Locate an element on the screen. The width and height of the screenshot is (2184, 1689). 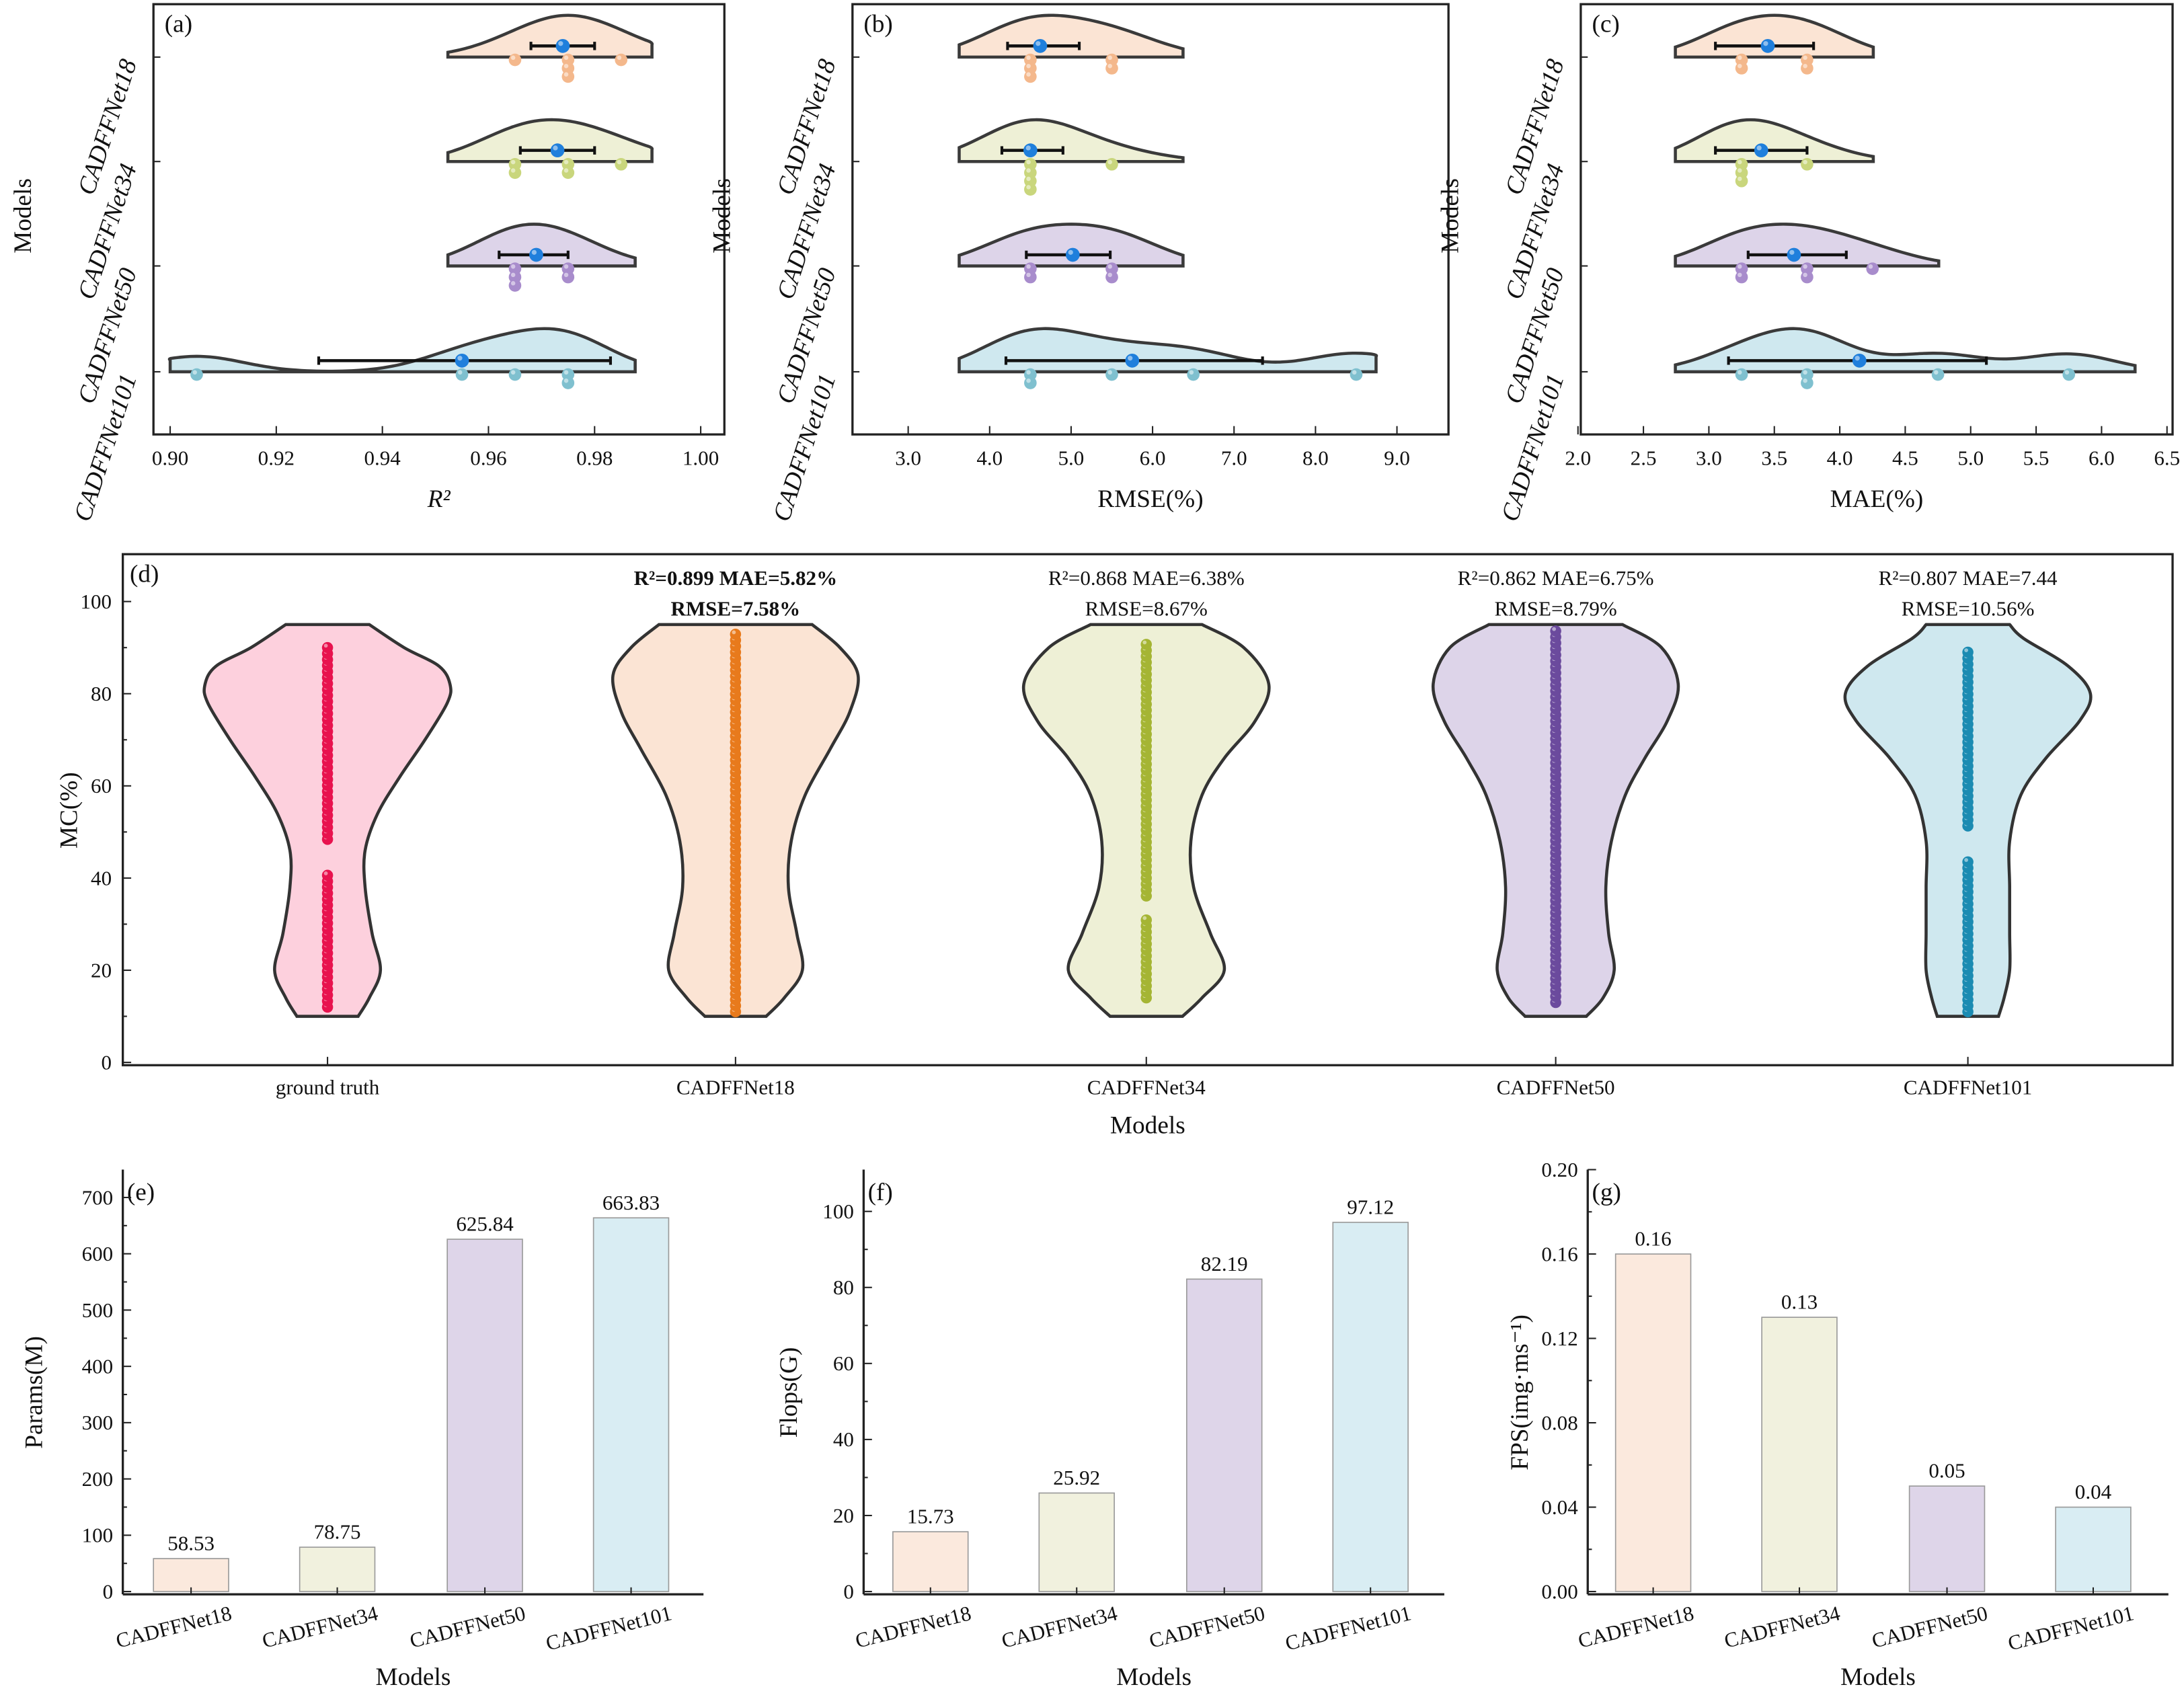
x-tick-label: CADFFNet18 is located at coordinates (174, 1627).